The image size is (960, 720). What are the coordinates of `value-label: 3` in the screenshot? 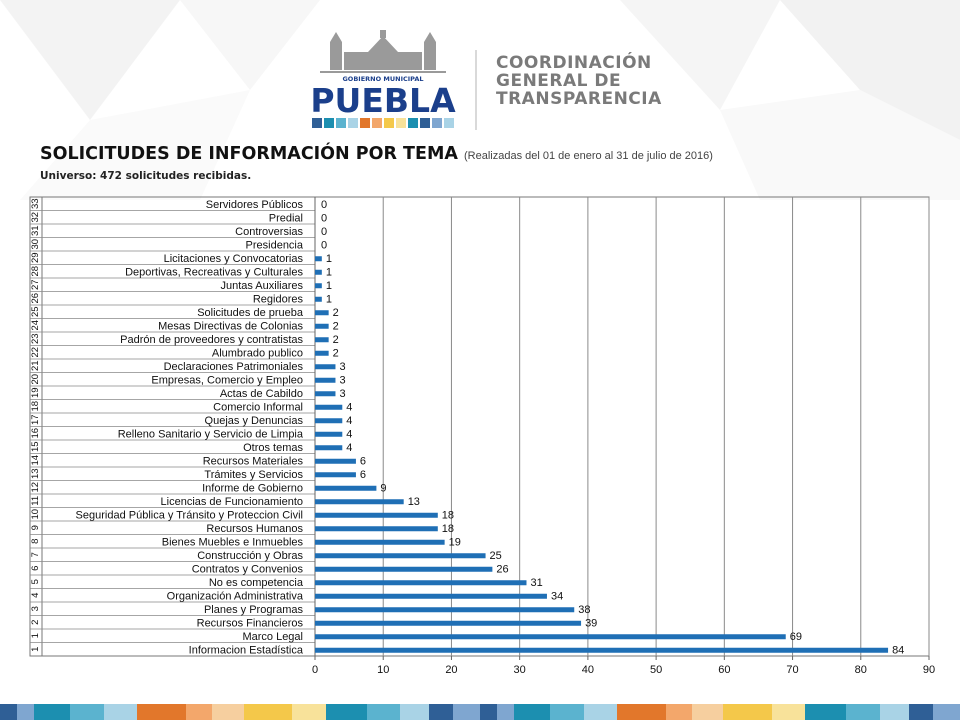 It's located at (342, 380).